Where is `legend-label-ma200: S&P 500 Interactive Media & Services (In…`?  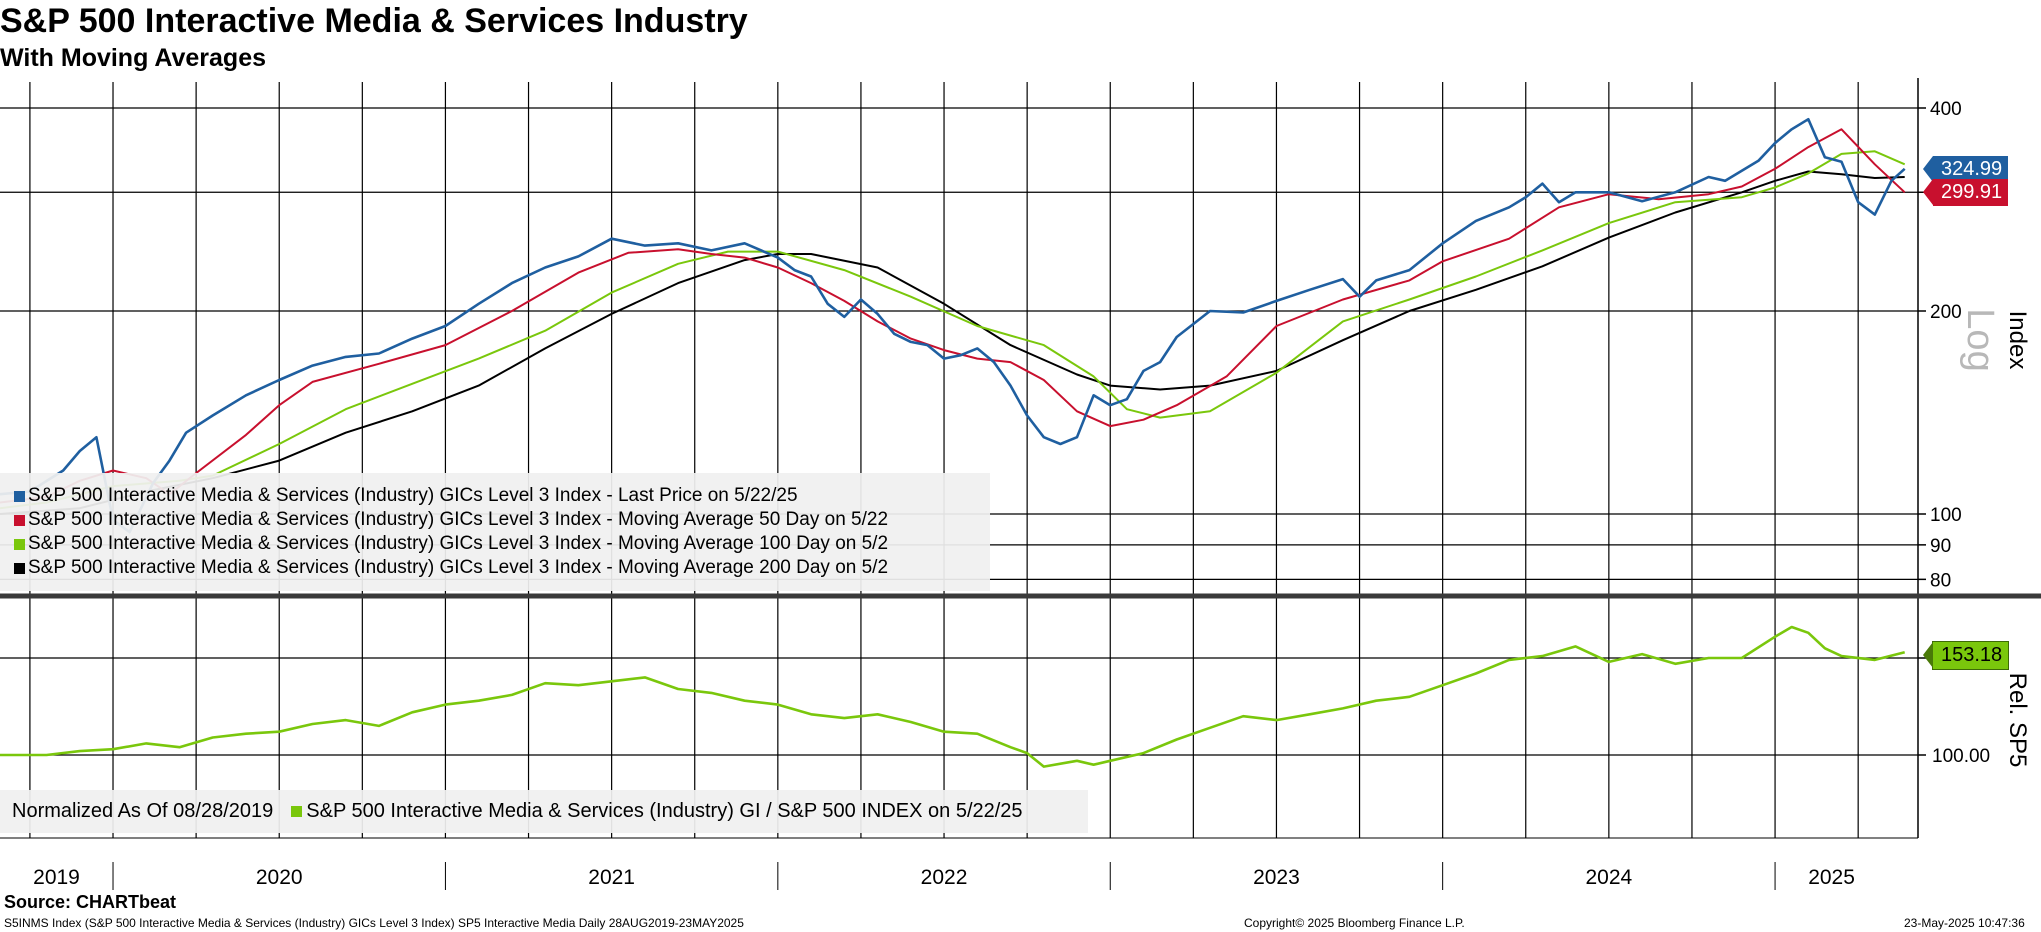 legend-label-ma200: S&P 500 Interactive Media & Services (In… is located at coordinates (458, 567).